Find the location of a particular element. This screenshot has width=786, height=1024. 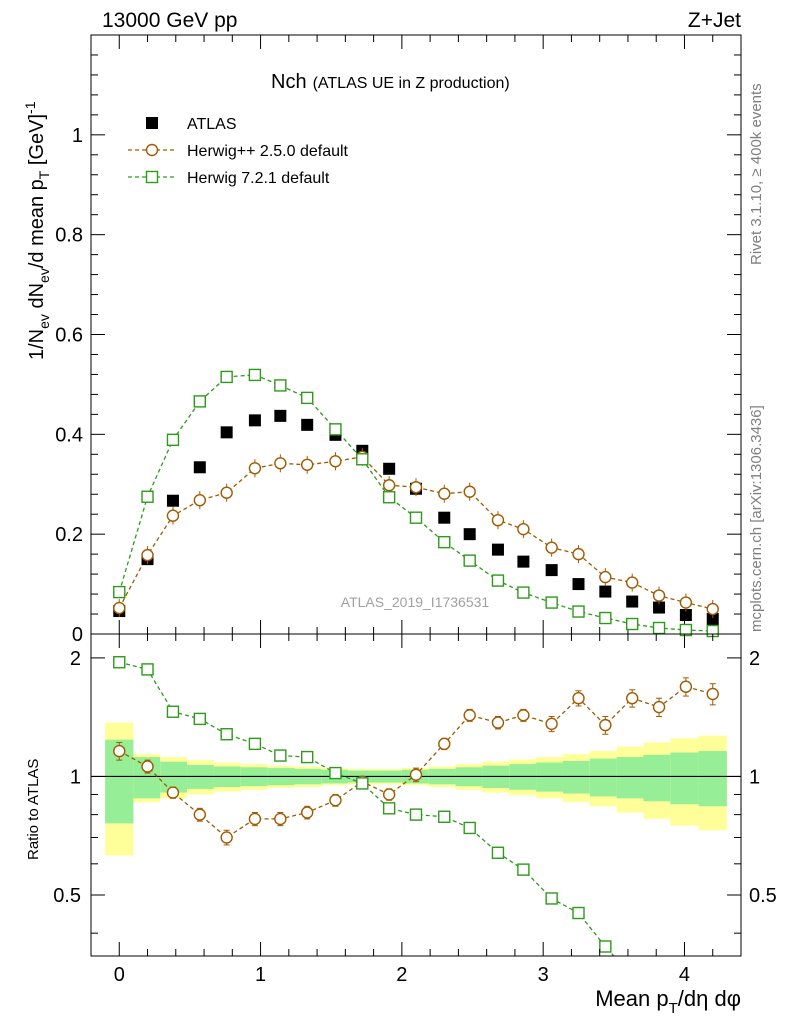

process-label: Z+Jet is located at coordinates (714, 20).